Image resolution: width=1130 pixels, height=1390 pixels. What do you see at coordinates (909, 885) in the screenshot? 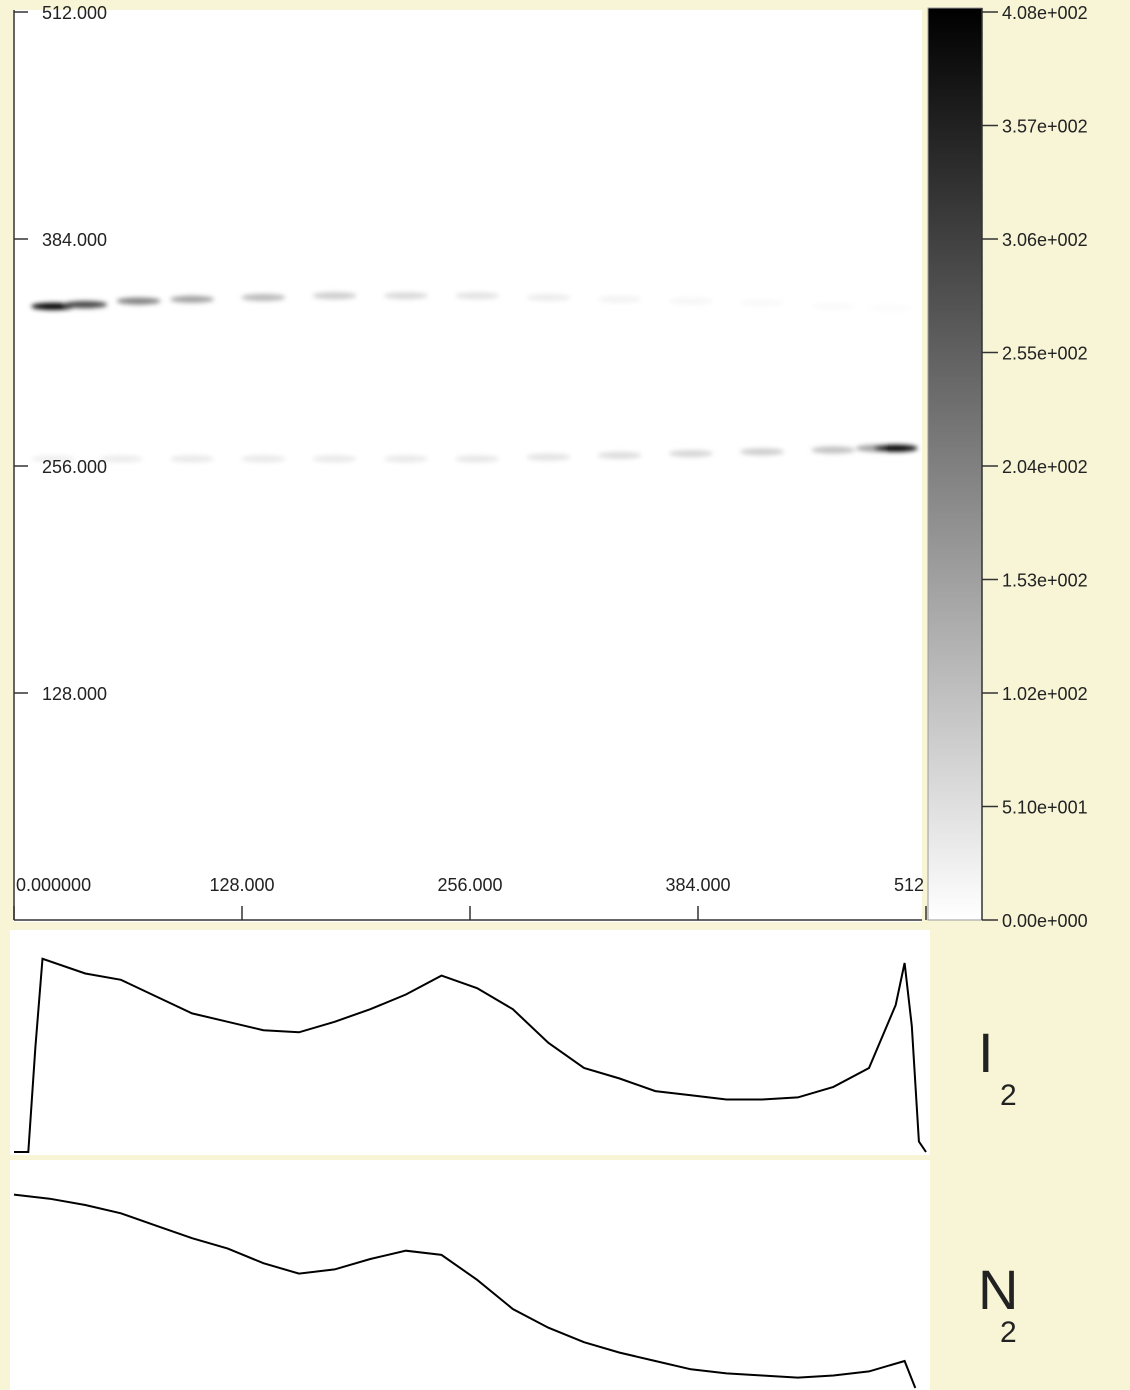
I see `x-tick-label: 512` at bounding box center [909, 885].